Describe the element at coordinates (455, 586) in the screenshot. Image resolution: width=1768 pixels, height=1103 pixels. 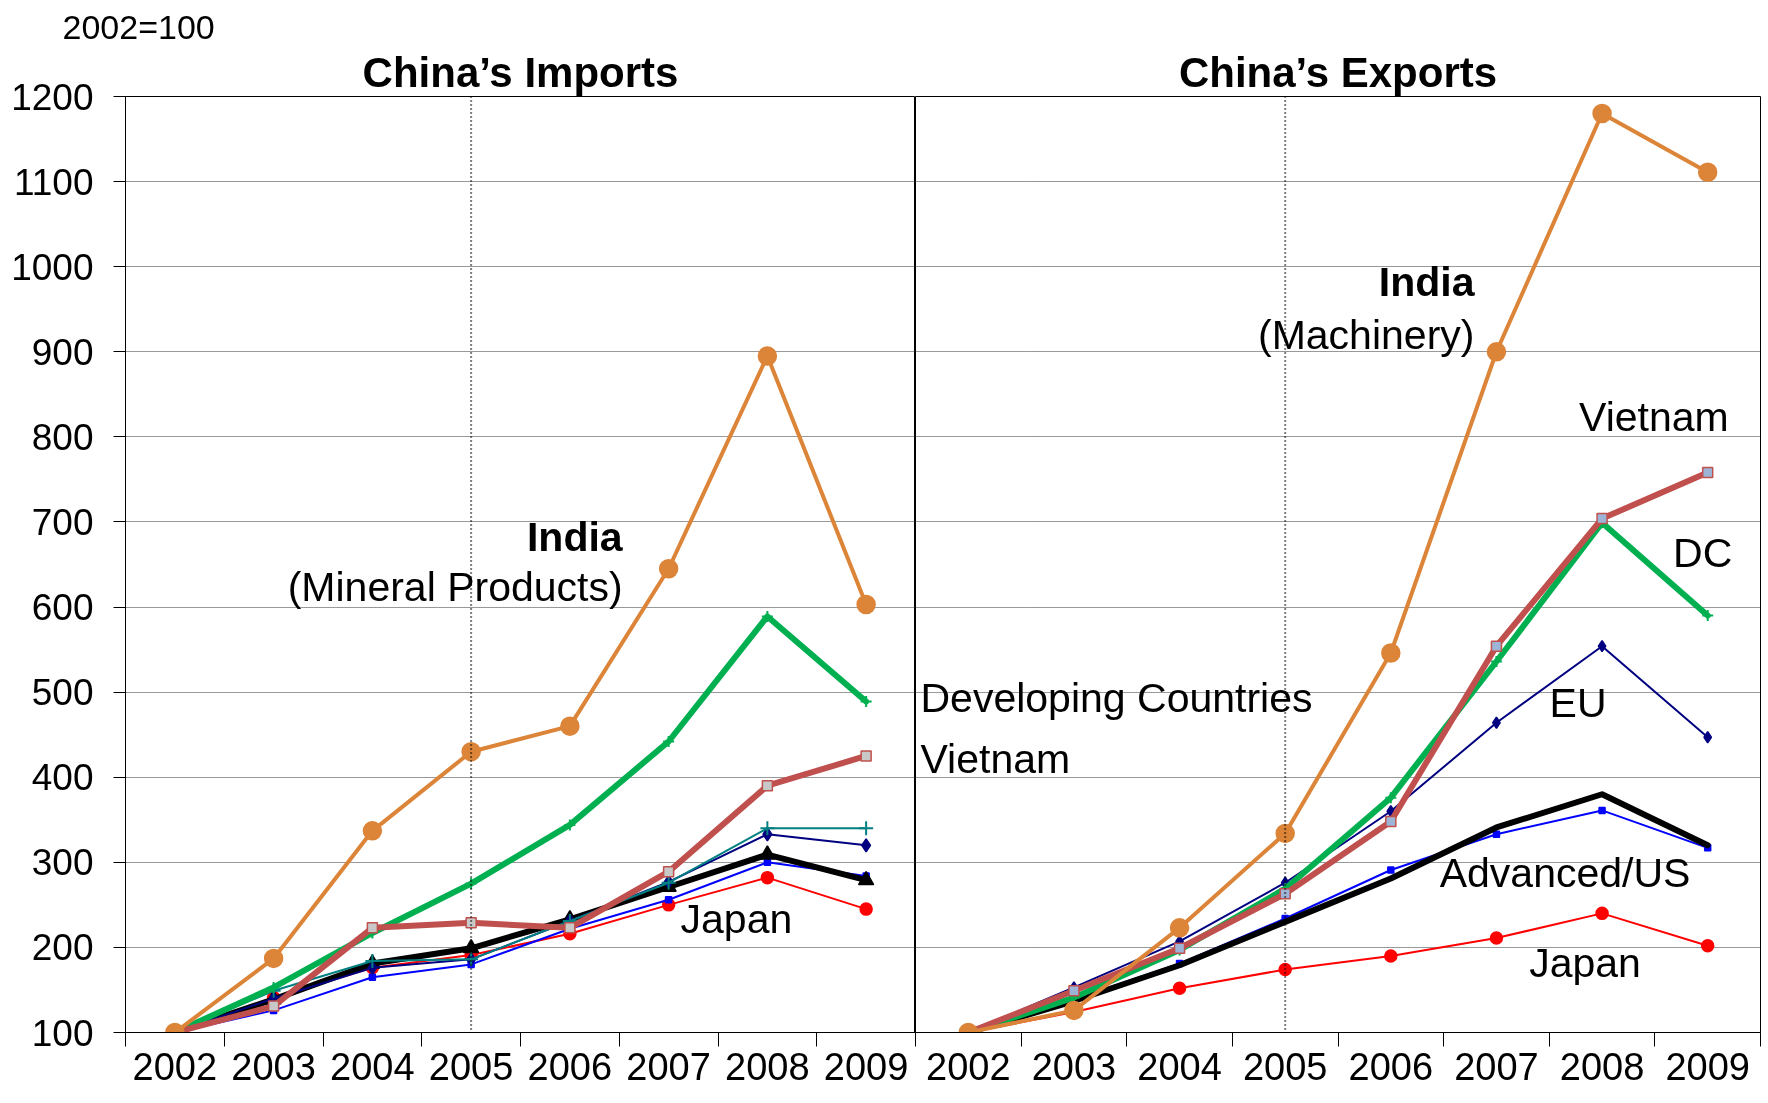
I see `annotation: (Mineral Products)` at that location.